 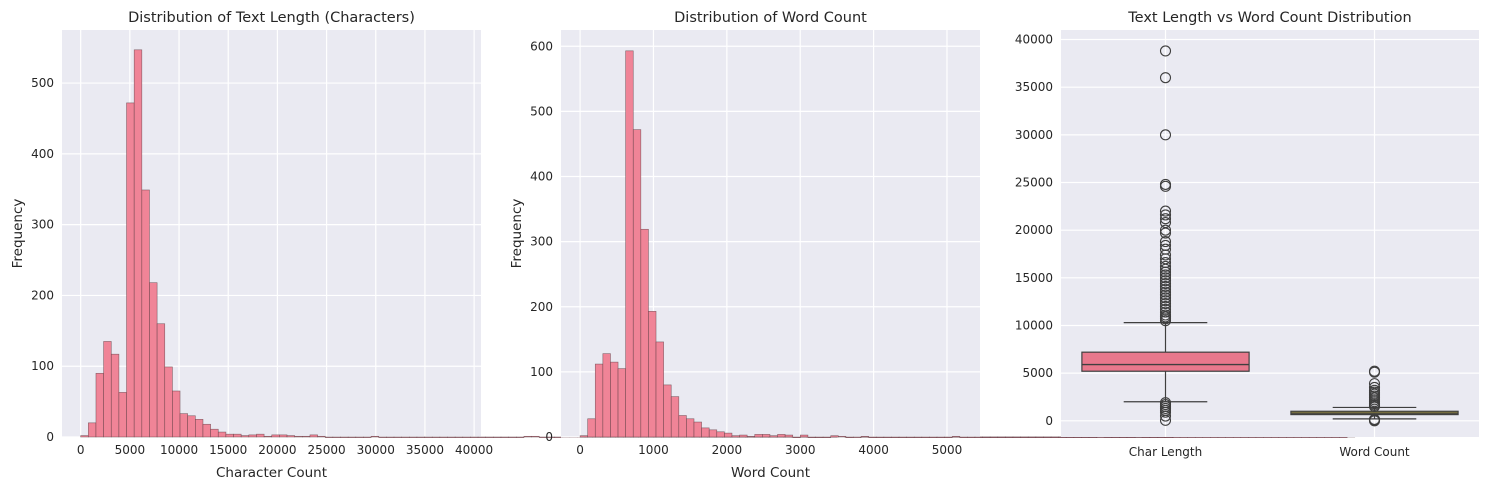 What do you see at coordinates (228, 450) in the screenshot?
I see `x-tick-label: 15000` at bounding box center [228, 450].